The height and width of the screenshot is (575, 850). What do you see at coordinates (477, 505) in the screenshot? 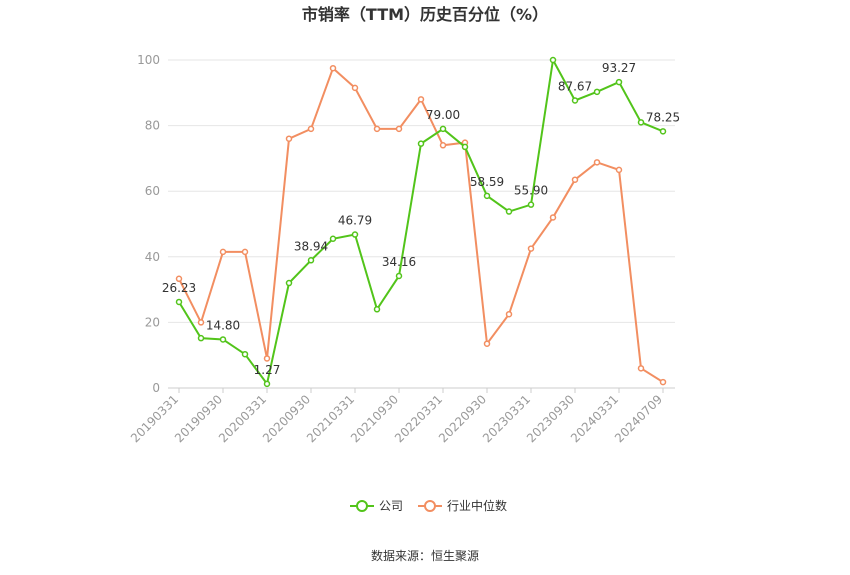
I see `legend-label: 行业中位数` at bounding box center [477, 505].